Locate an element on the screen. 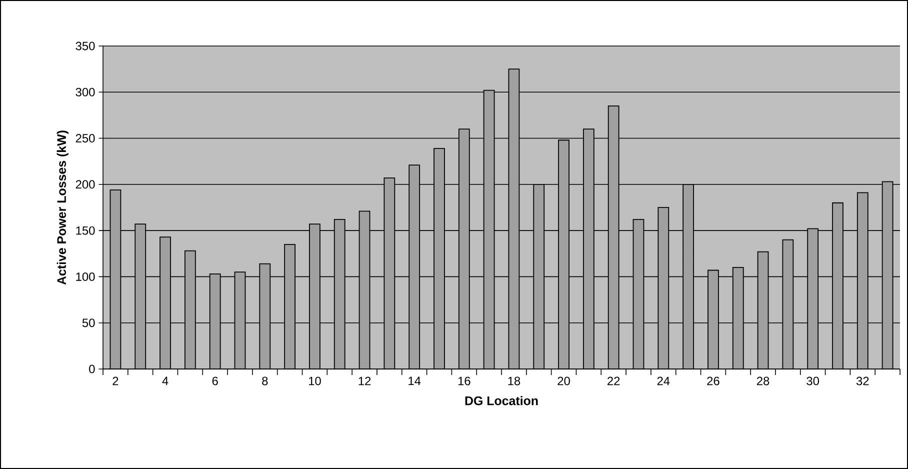 This screenshot has height=469, width=908. x-tick-label: 16 is located at coordinates (464, 381).